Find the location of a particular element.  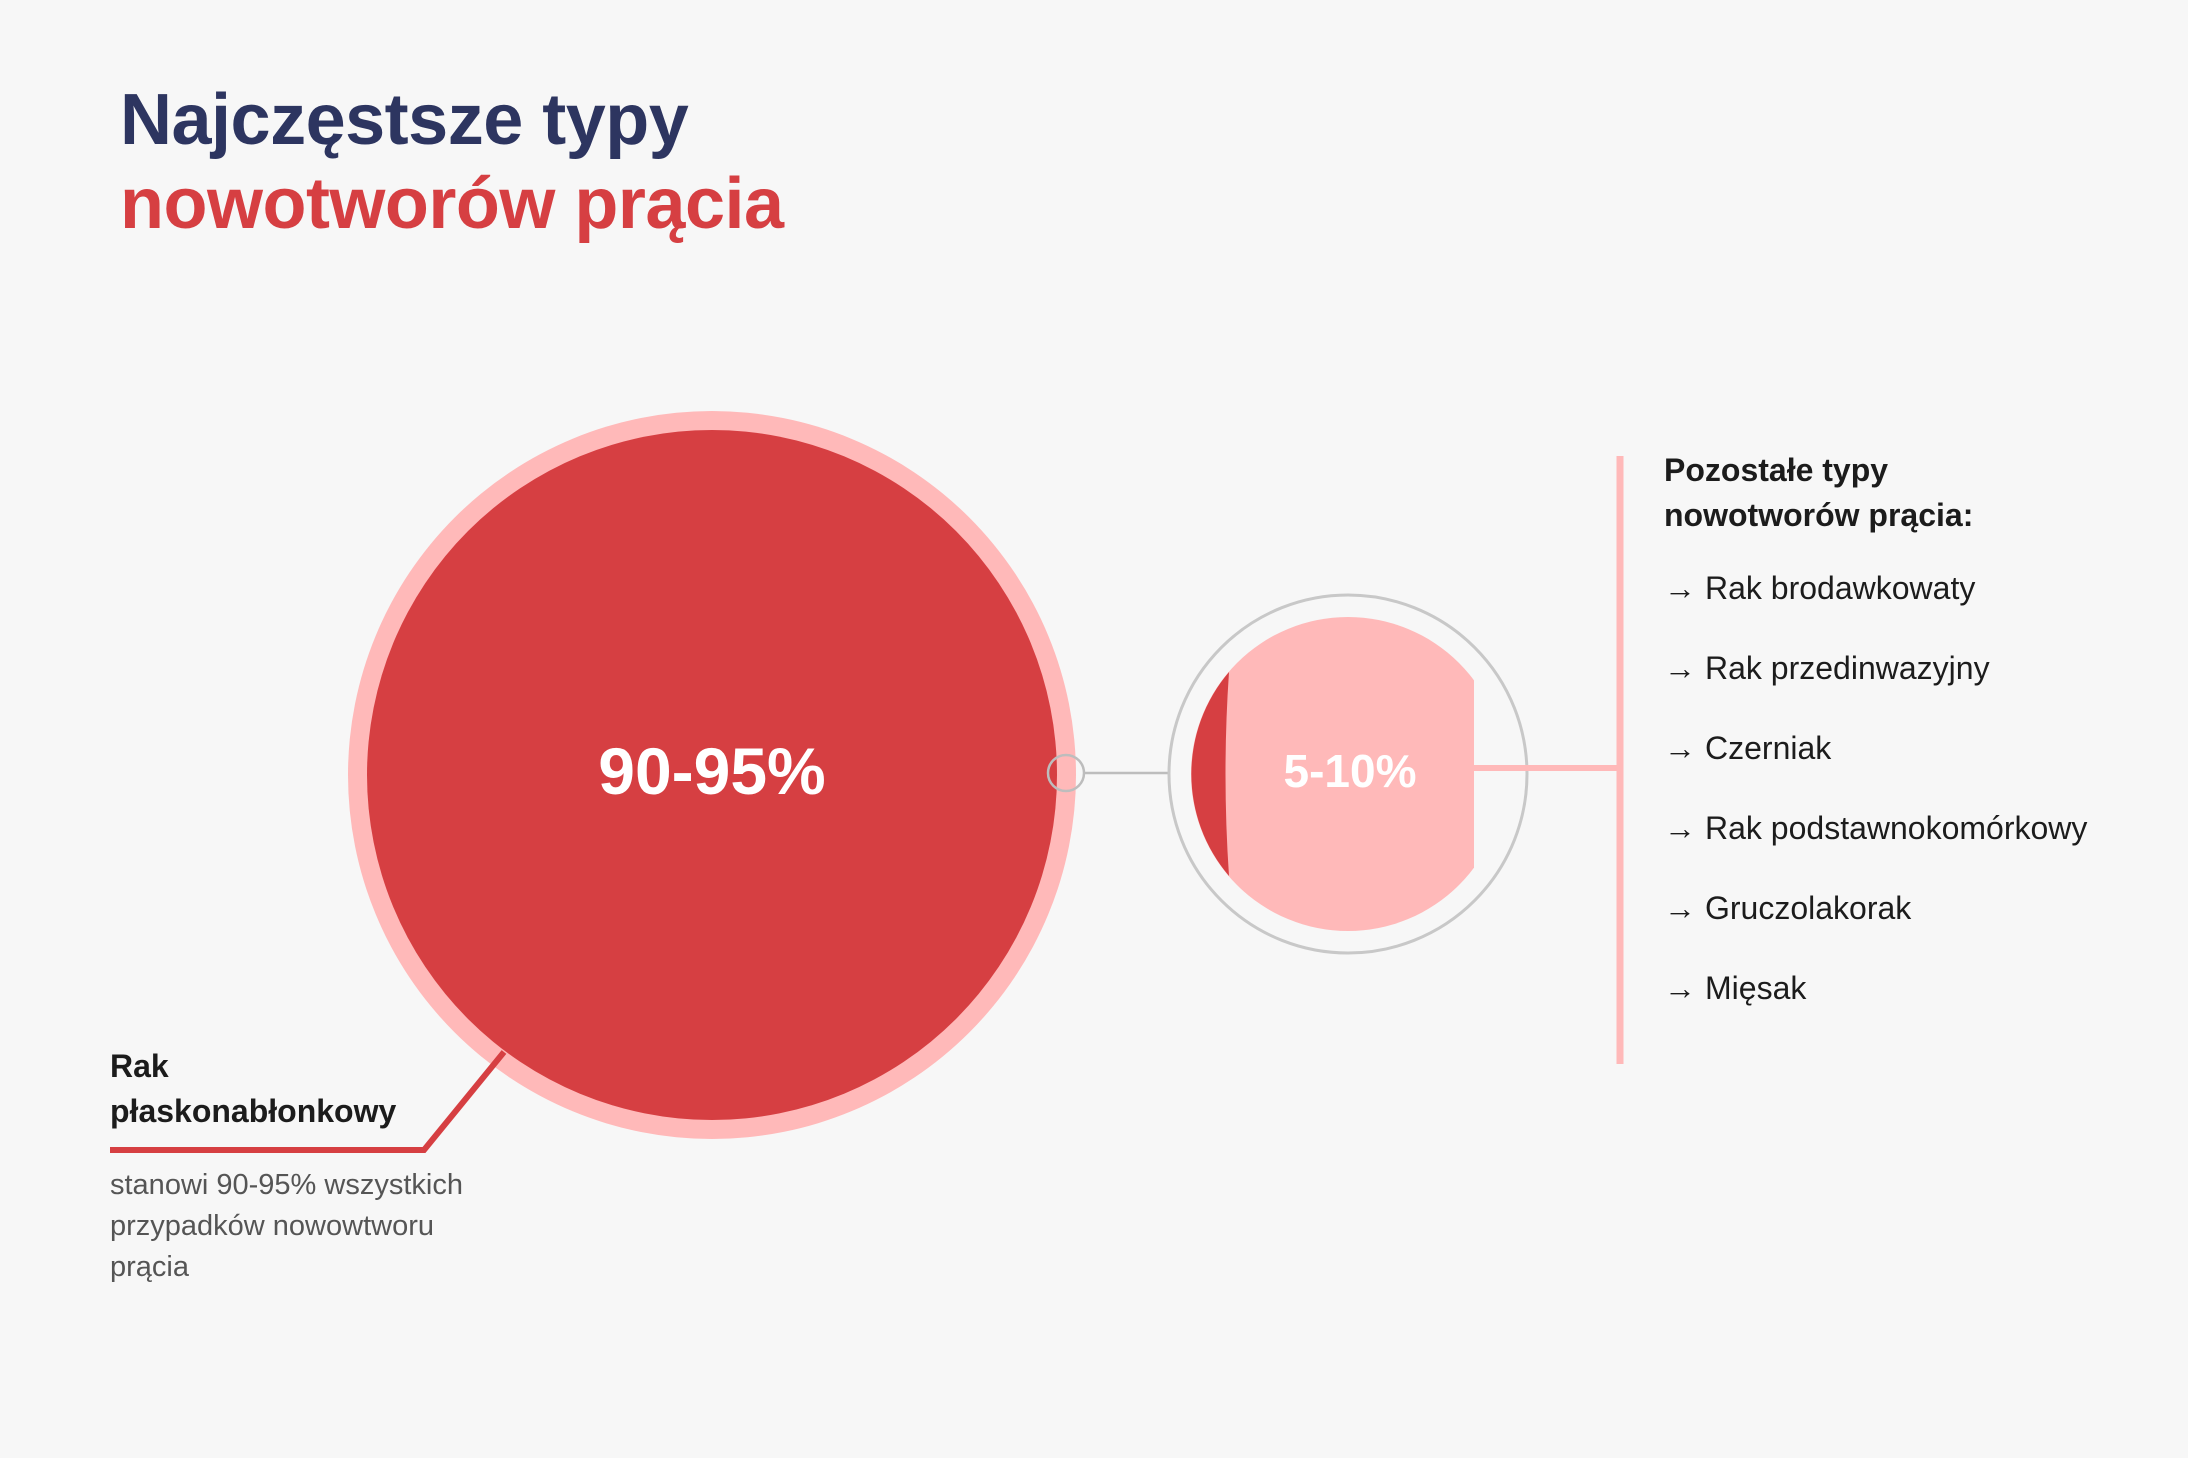

list-item: → Rak podstawnokomórkowy is located at coordinates (1884, 828).